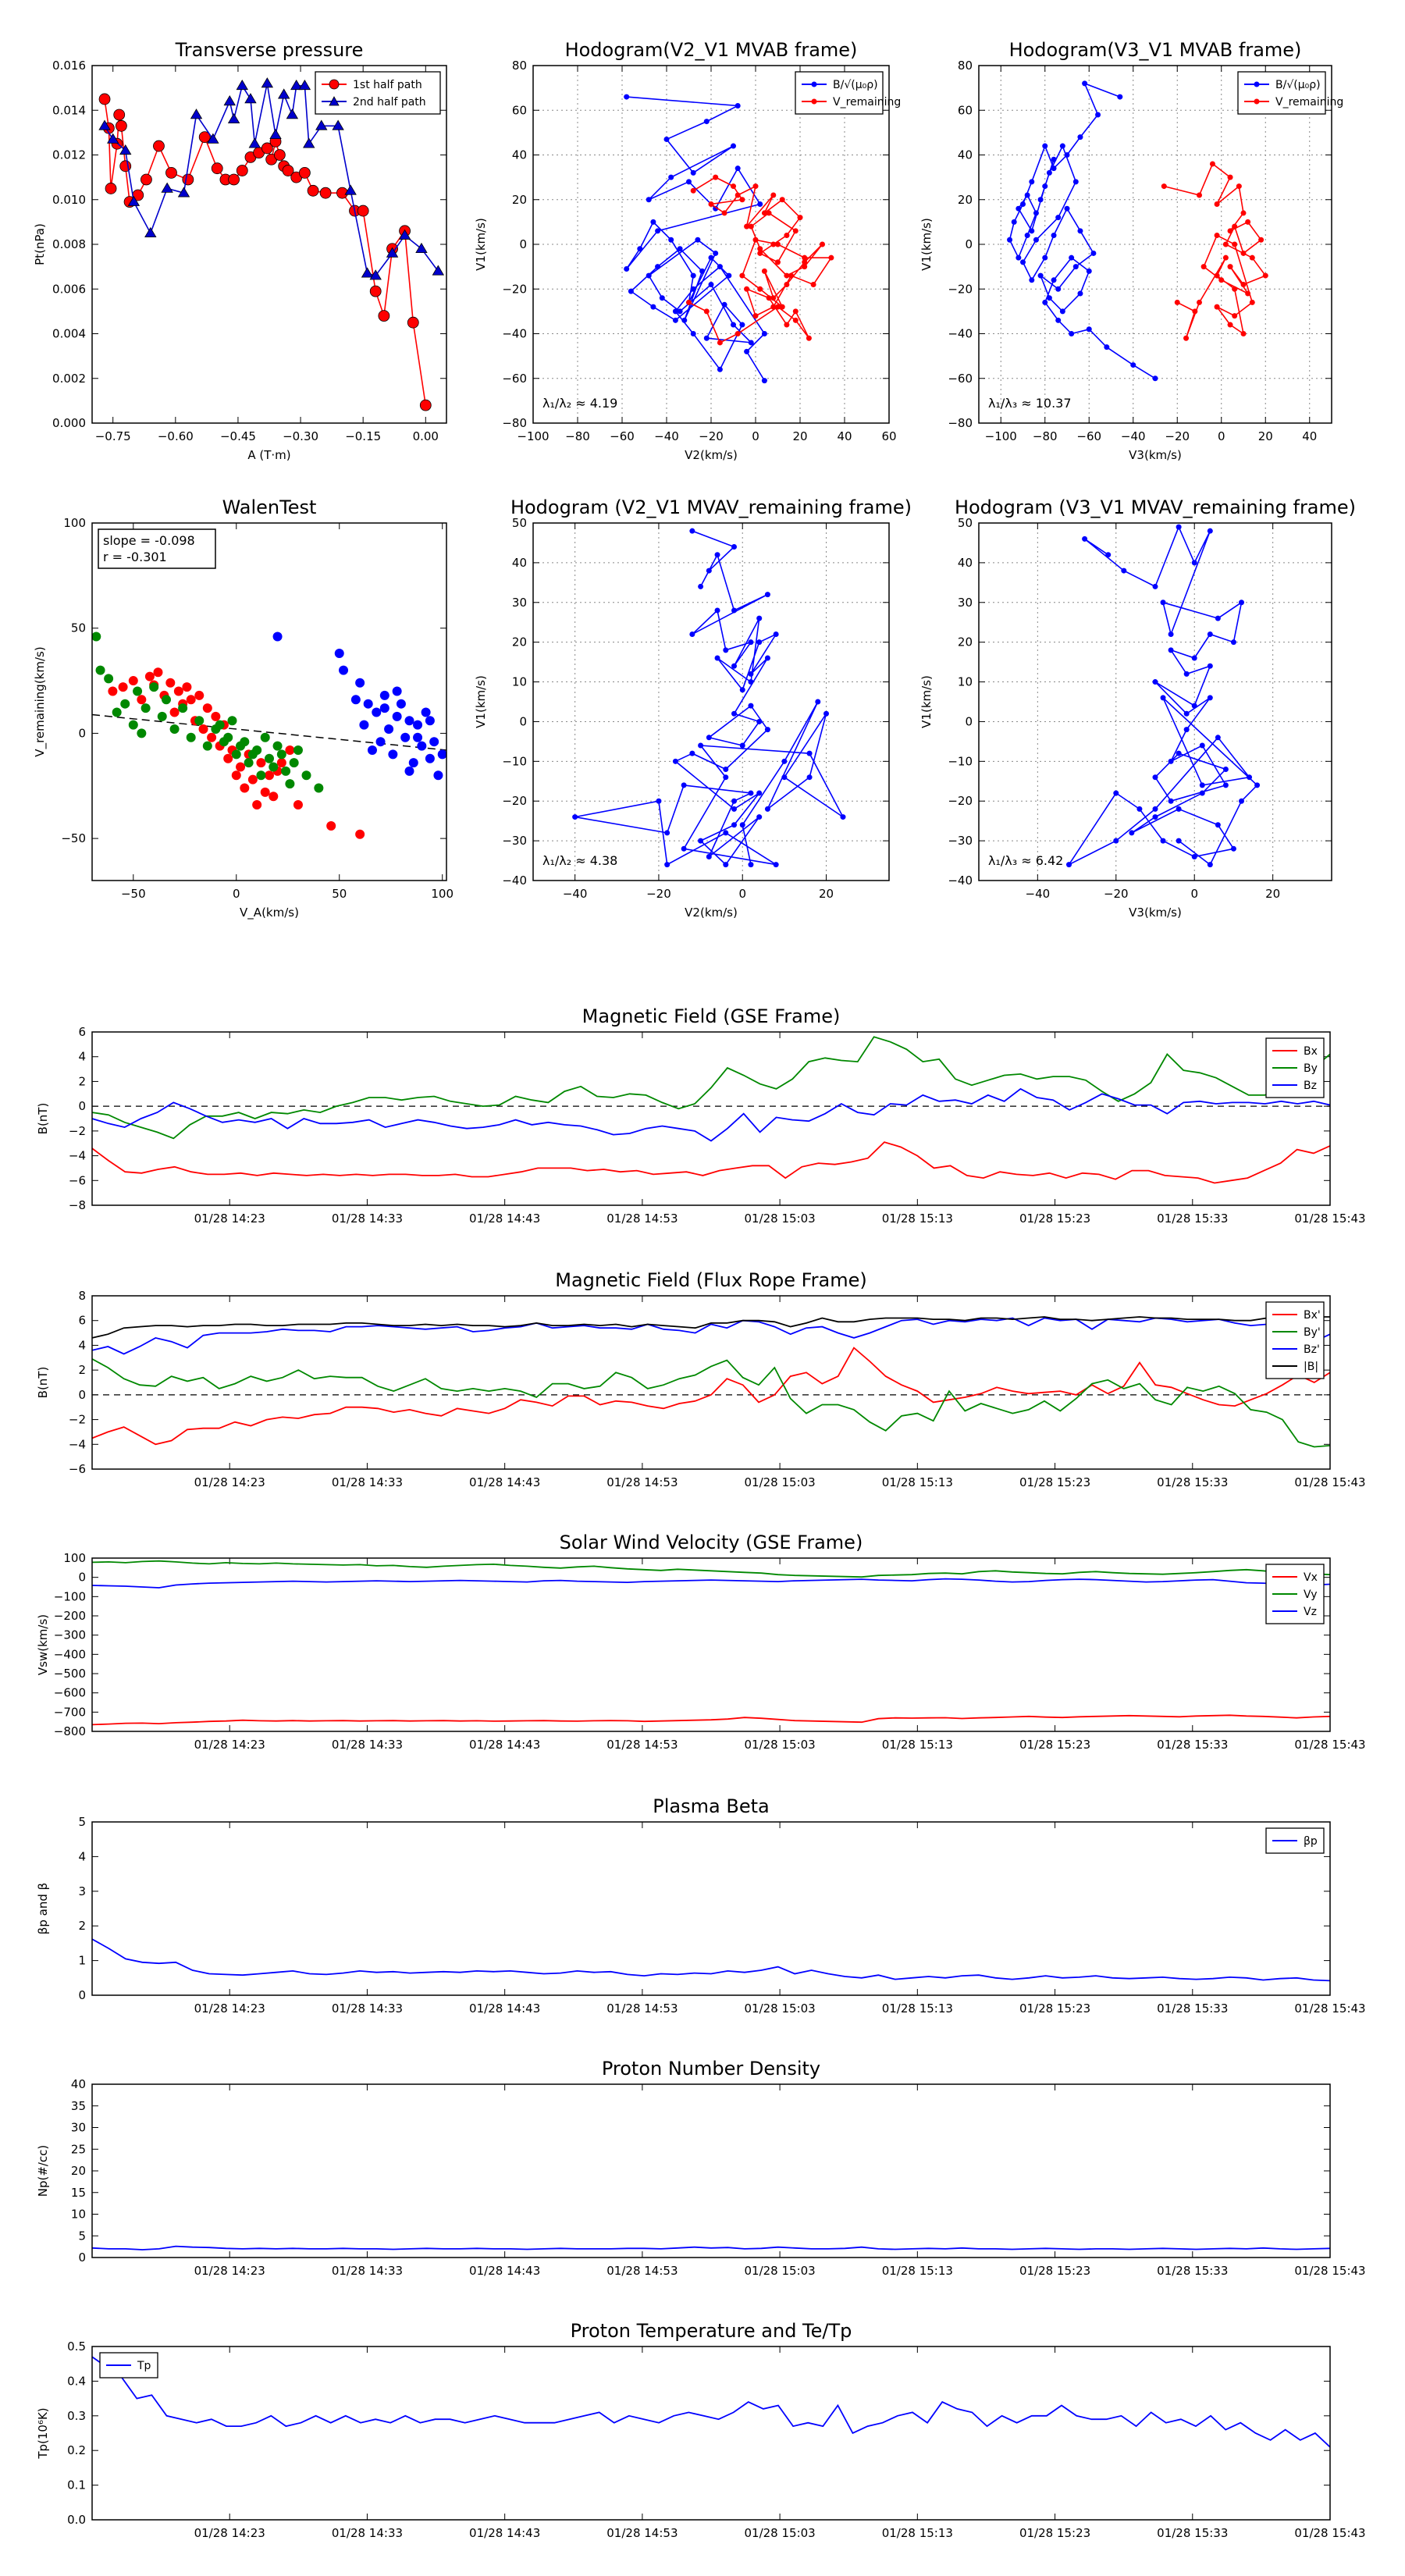  Describe the element at coordinates (712, 1542) in the screenshot. I see `chart-title: Solar Wind Velocity (GSE Frame)` at that location.